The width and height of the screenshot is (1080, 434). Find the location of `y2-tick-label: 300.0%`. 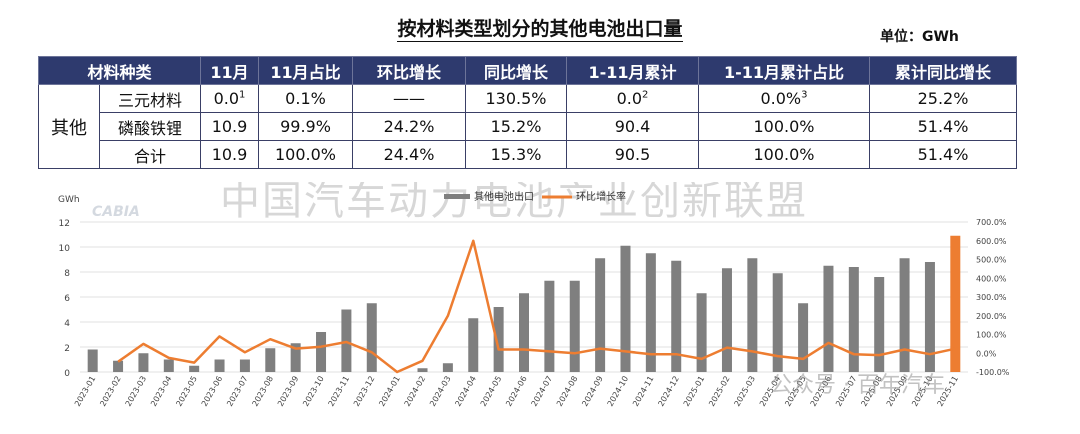

y2-tick-label: 300.0% is located at coordinates (991, 297).